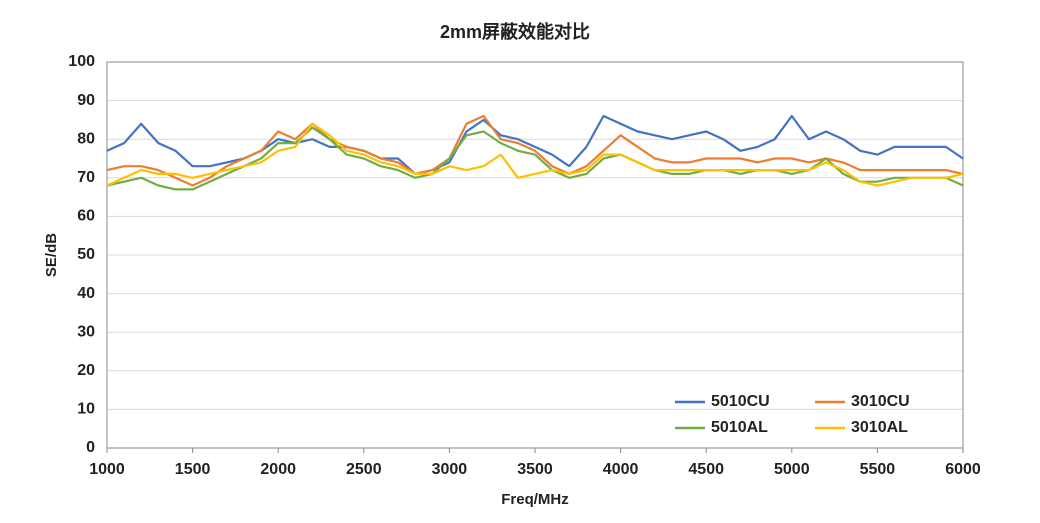 Image resolution: width=1040 pixels, height=523 pixels. I want to click on legend-label: 3010AL, so click(879, 427).